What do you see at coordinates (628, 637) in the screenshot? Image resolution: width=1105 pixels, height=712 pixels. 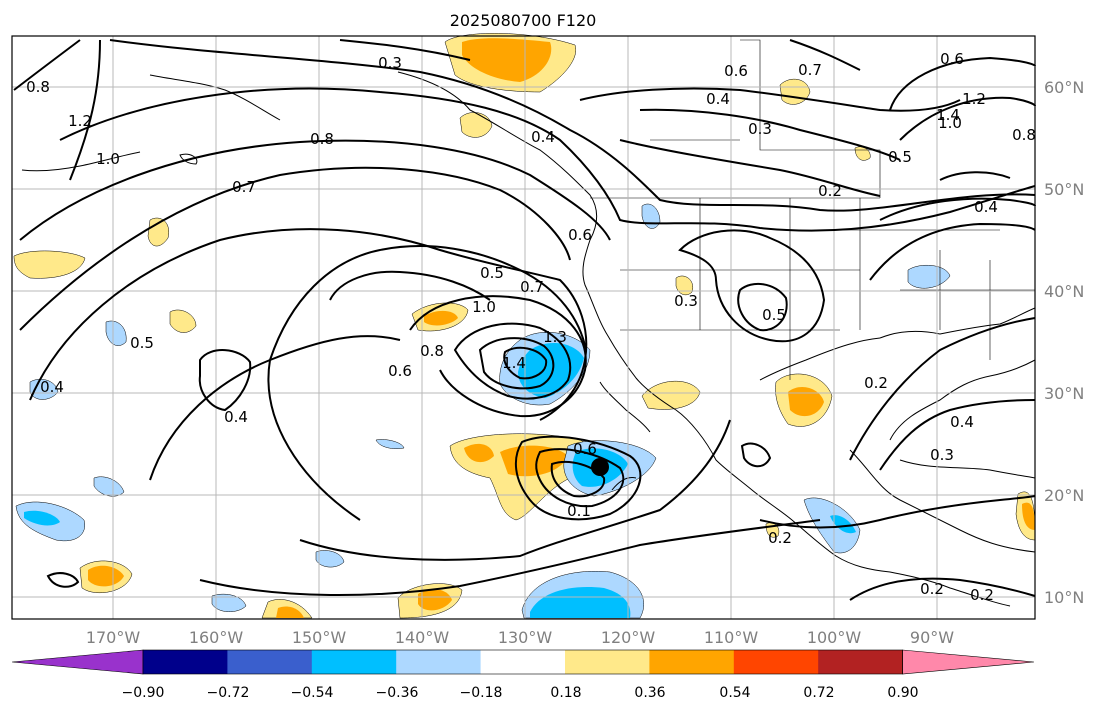 I see `lon-label: 120°W` at bounding box center [628, 637].